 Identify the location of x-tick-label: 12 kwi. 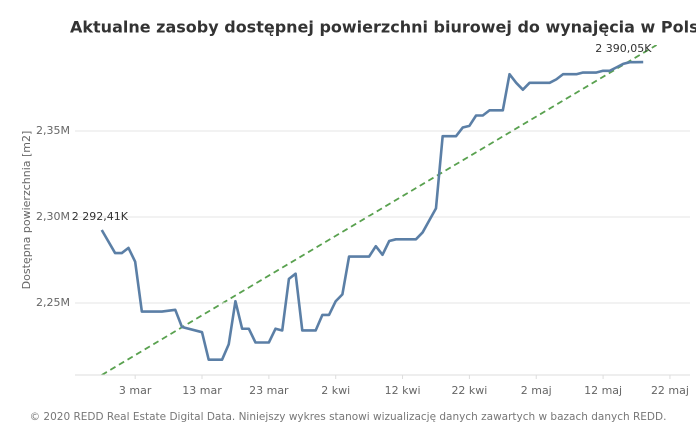
(403, 390).